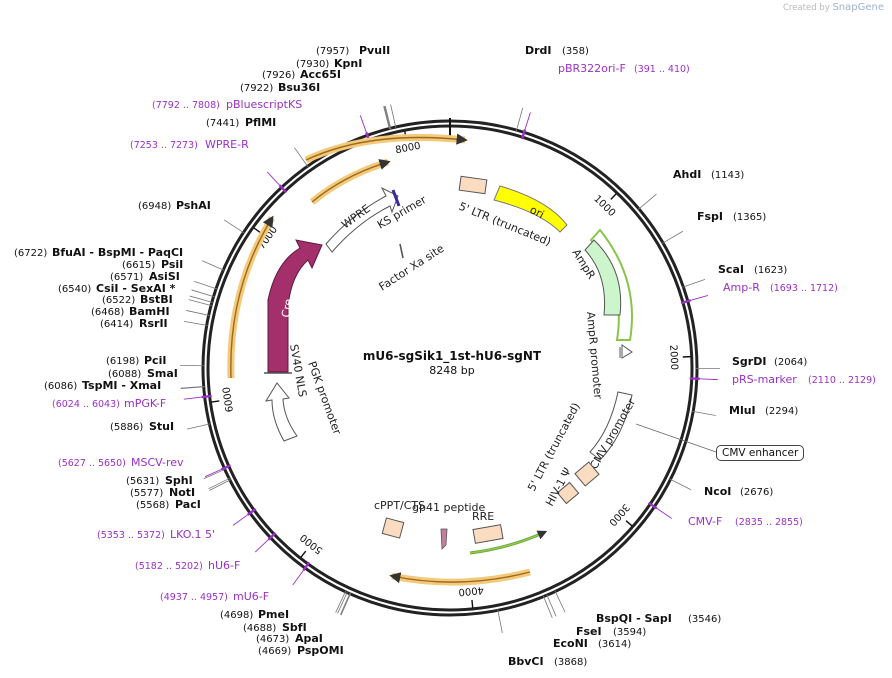 The image size is (892, 678). I want to click on primer-pbr322ori-f: pBR322ori-F (391 .. 410), so click(624, 68).